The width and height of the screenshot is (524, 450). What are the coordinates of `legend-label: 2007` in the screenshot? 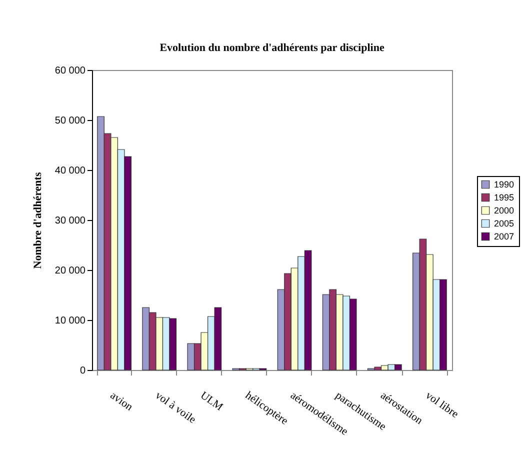 It's located at (504, 237).